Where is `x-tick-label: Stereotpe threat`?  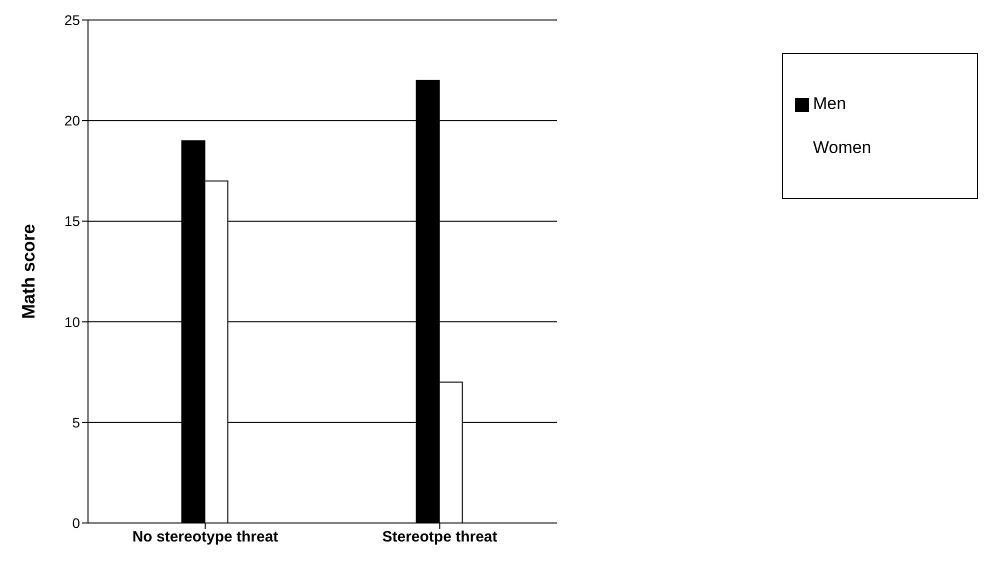 x-tick-label: Stereotpe threat is located at coordinates (440, 537).